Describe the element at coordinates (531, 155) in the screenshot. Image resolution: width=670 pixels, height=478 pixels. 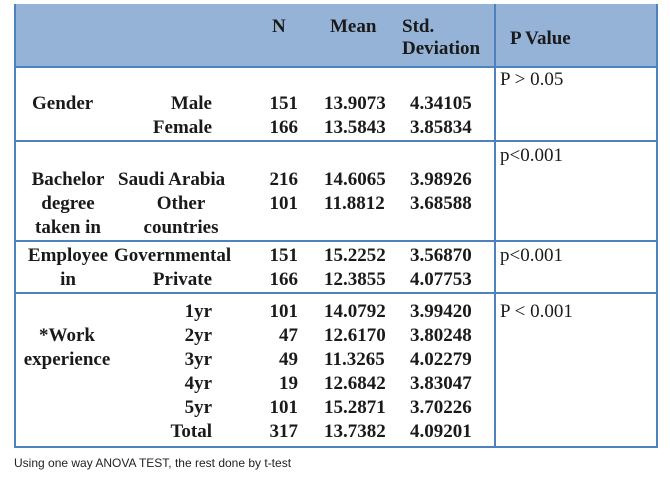
I see `bachelor-p-value: p<0.001` at that location.